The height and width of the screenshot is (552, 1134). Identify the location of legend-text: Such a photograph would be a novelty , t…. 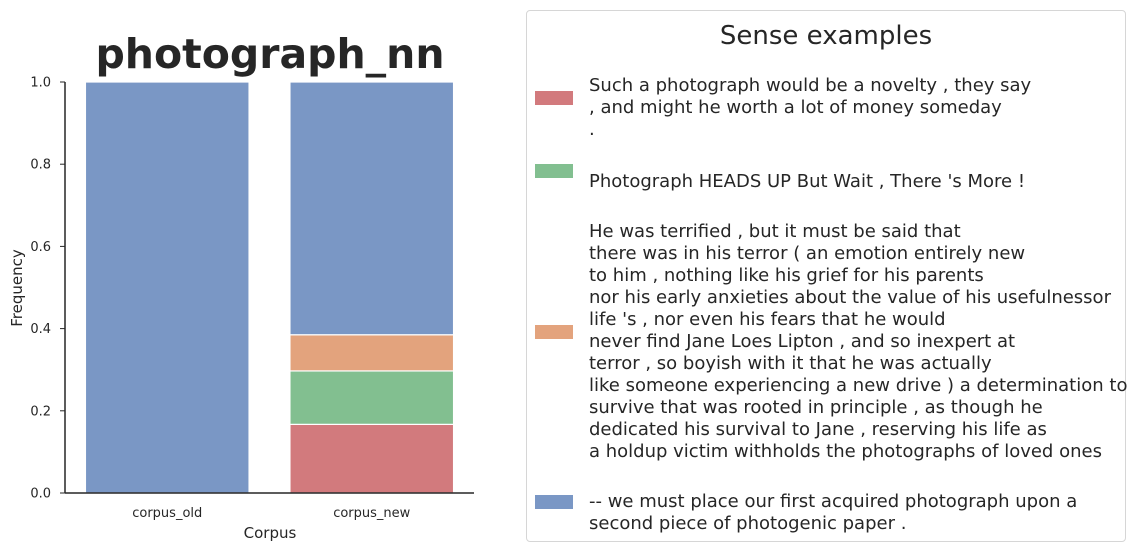
(810, 107).